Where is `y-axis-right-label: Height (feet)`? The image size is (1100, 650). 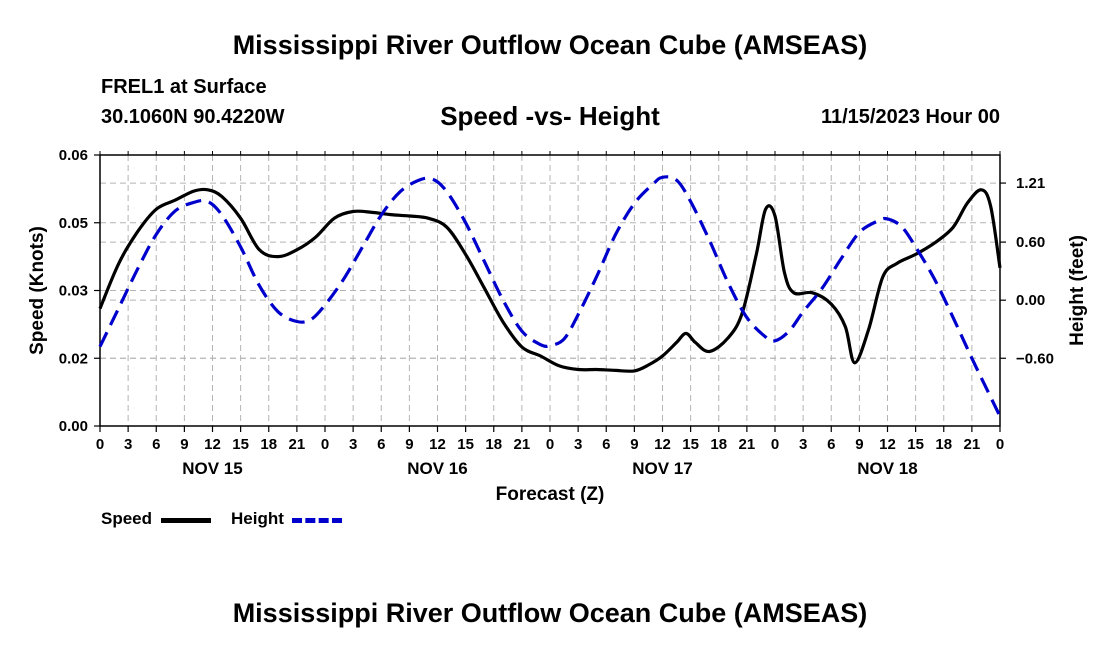
y-axis-right-label: Height (feet) is located at coordinates (1077, 290).